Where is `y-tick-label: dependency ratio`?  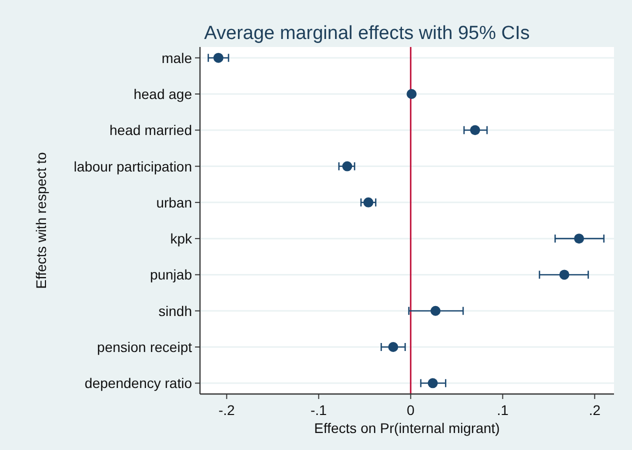
y-tick-label: dependency ratio is located at coordinates (138, 383).